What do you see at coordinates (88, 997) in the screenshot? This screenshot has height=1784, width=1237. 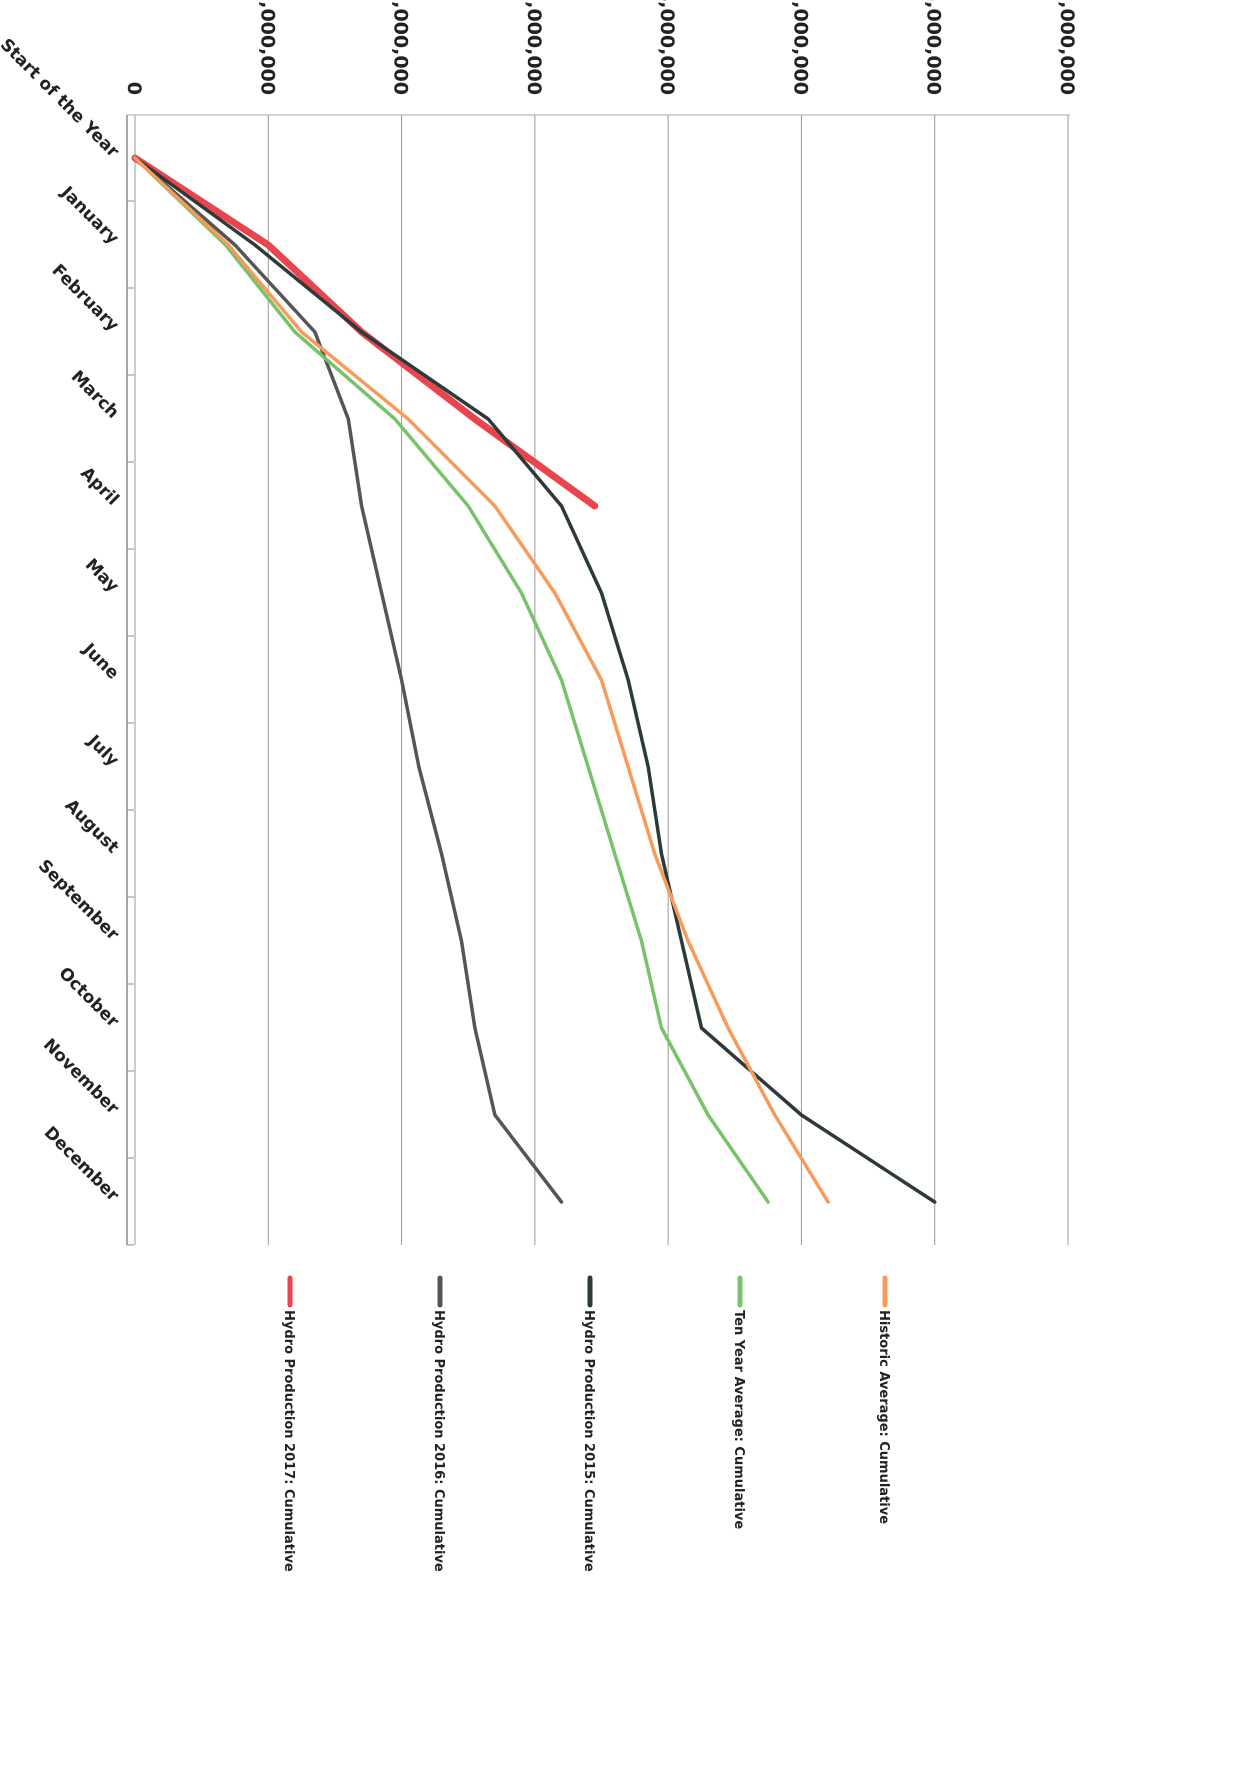 I see `x-tick-label: October` at bounding box center [88, 997].